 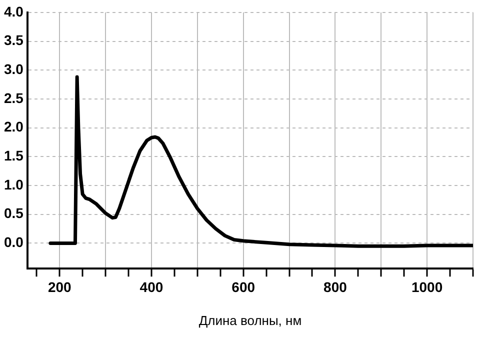 What do you see at coordinates (14, 68) in the screenshot?
I see `y-tick-label: 3.0` at bounding box center [14, 68].